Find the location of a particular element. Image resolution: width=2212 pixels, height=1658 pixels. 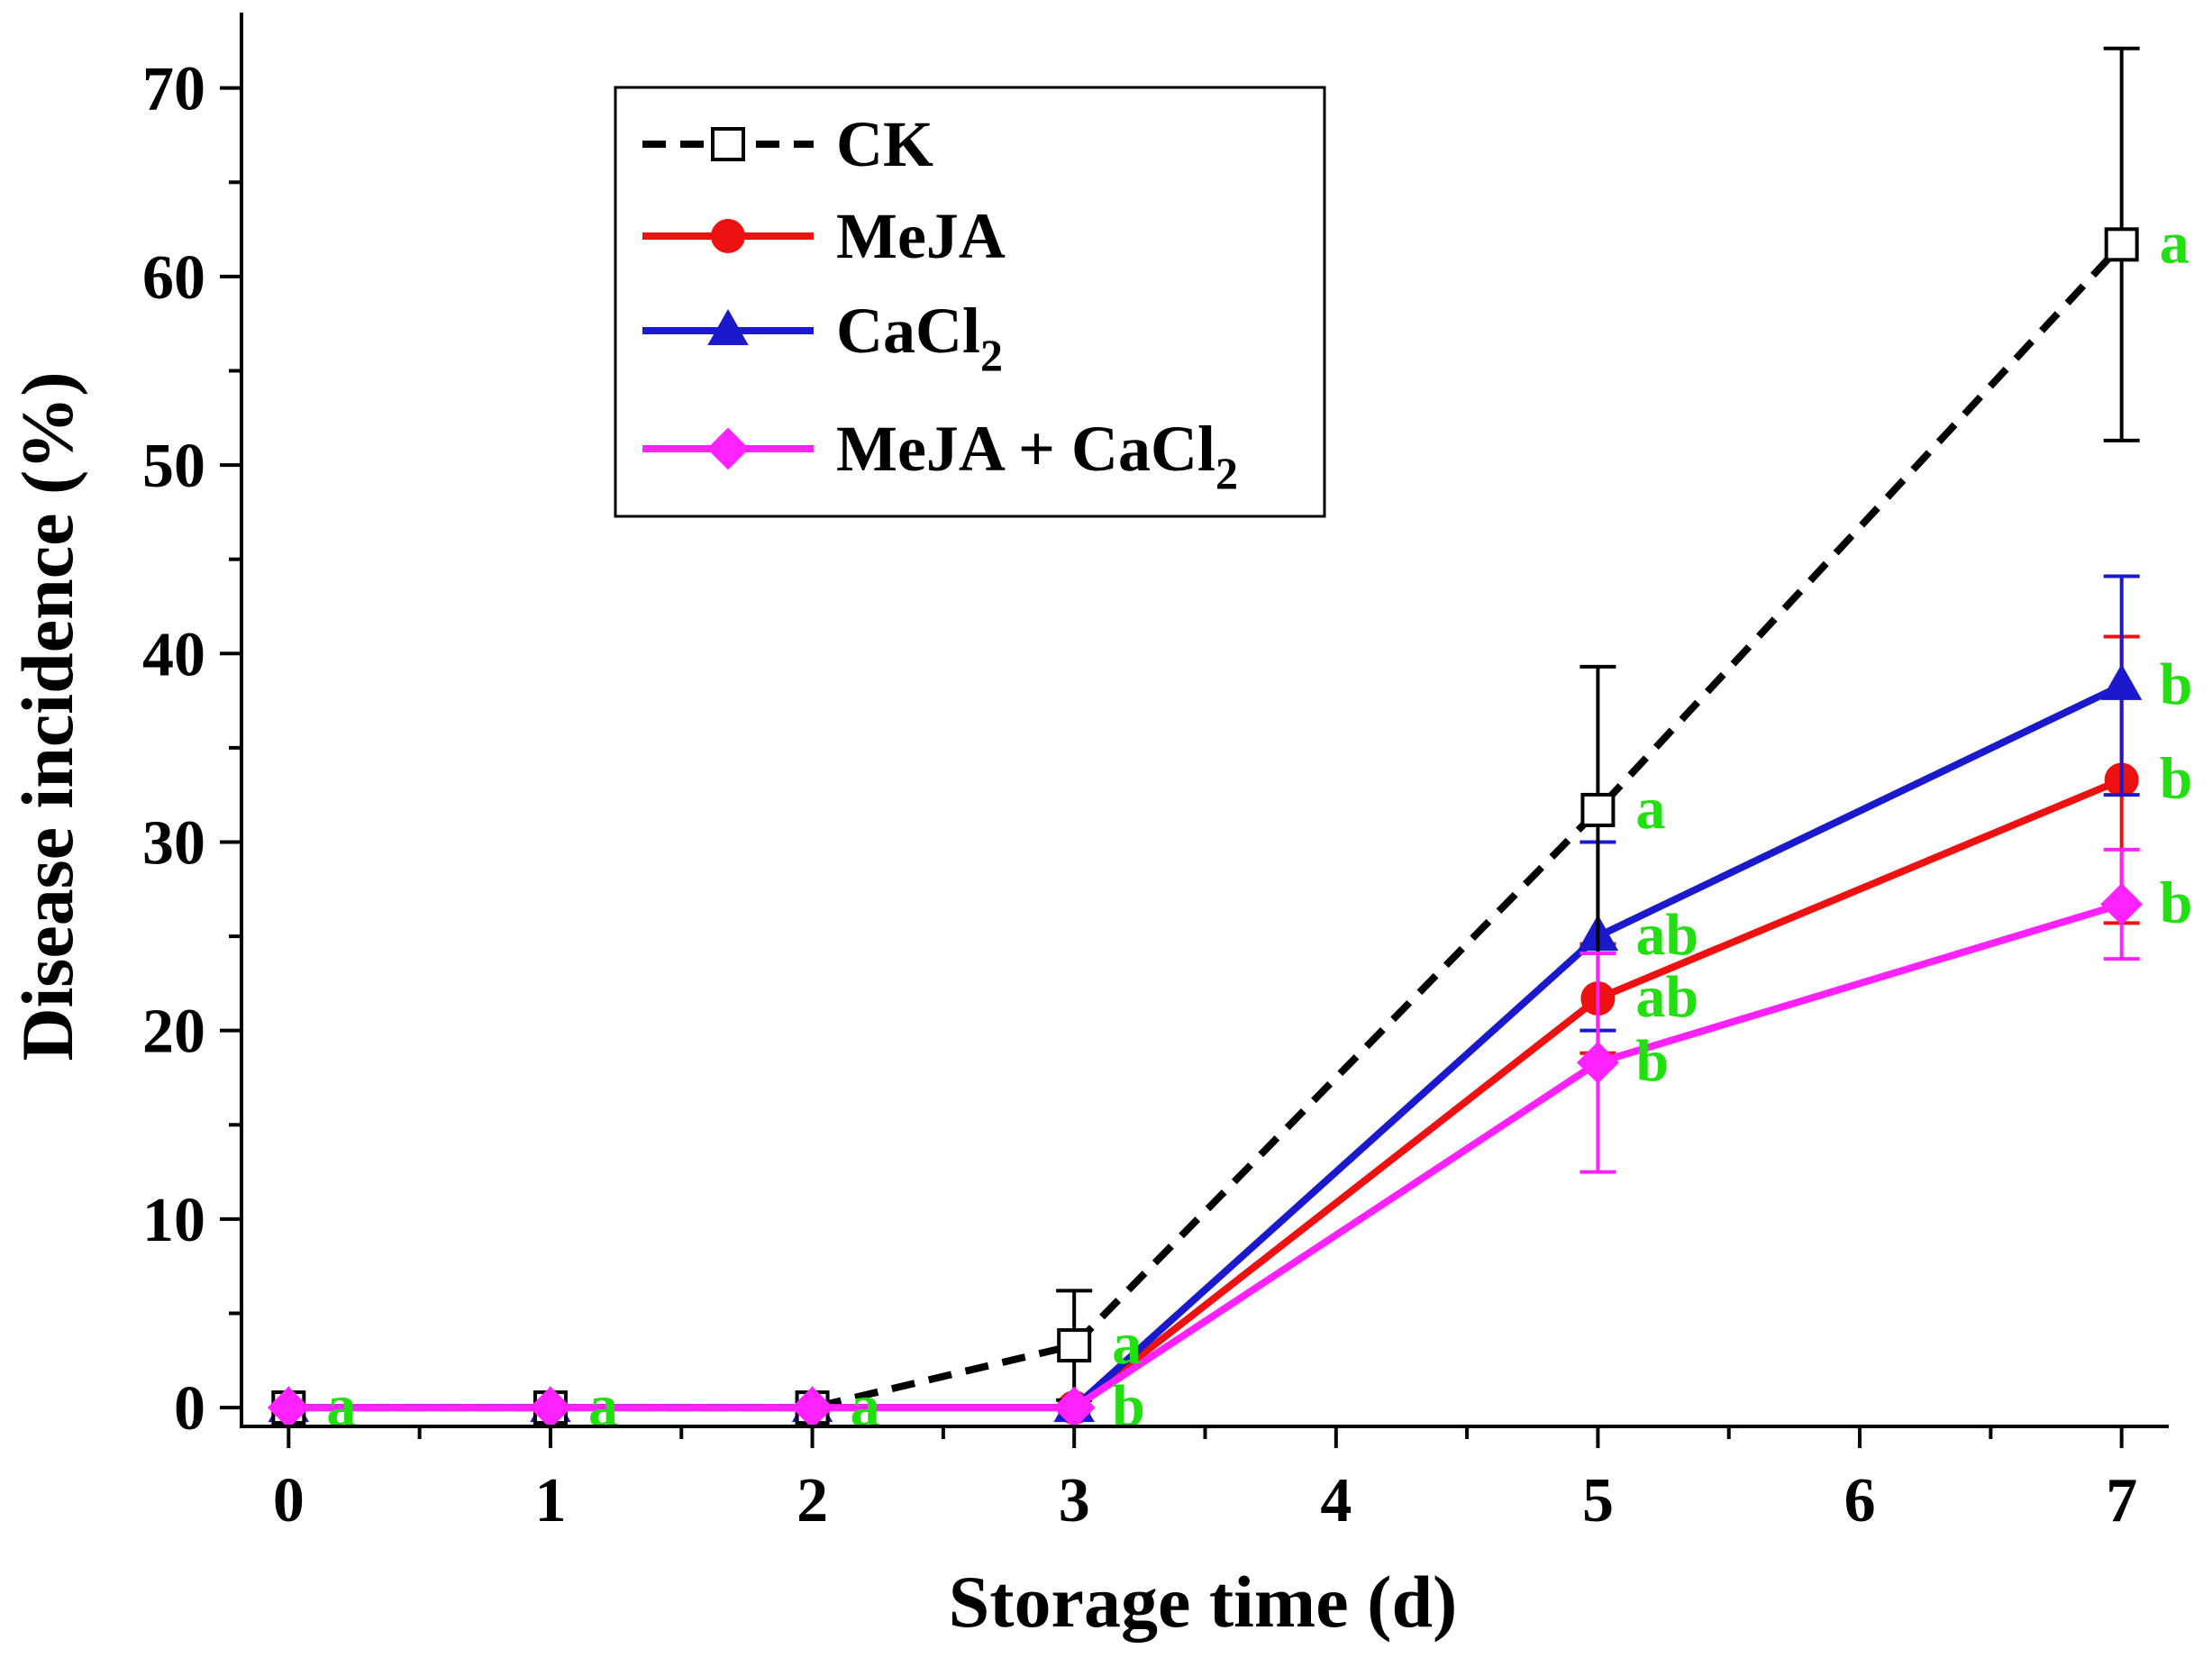

y-axis-title: Disease incidence (%) is located at coordinates (47, 716).